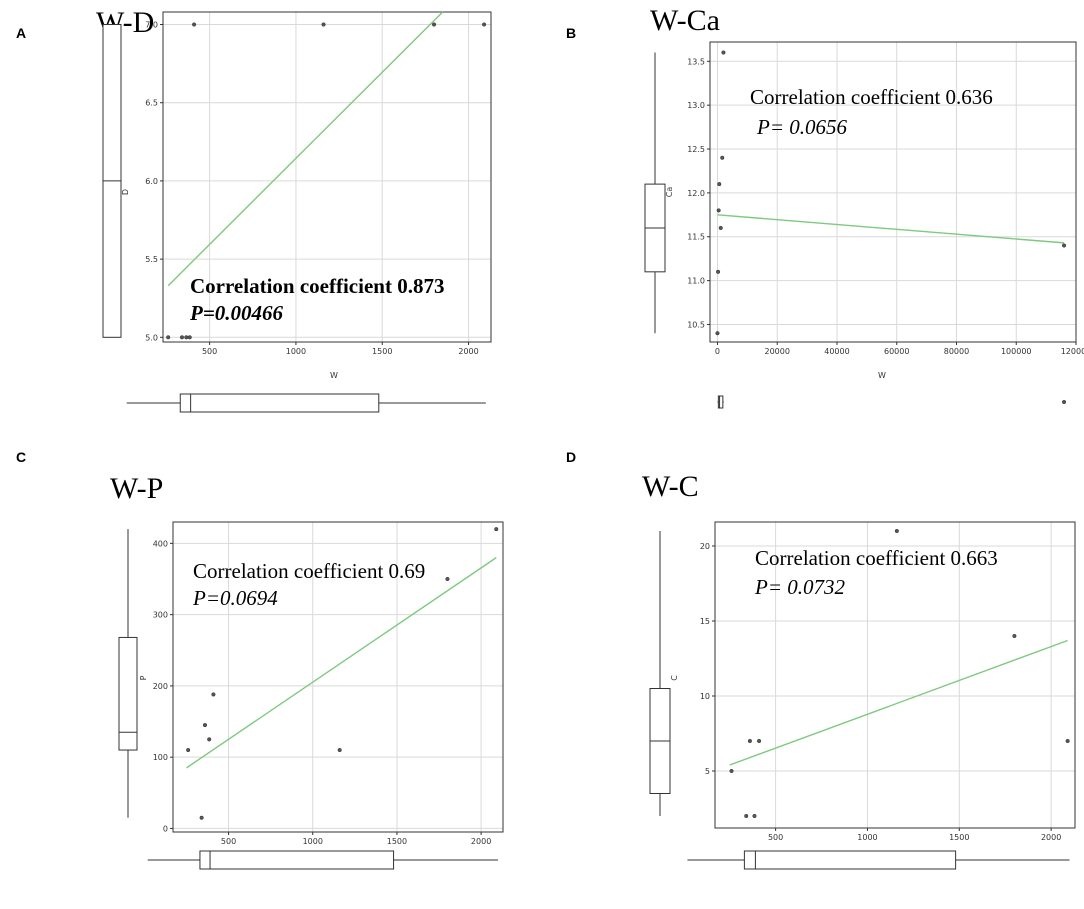 This screenshot has height=909, width=1084. What do you see at coordinates (151, 337) in the screenshot?
I see `y-tick-label: 5.0` at bounding box center [151, 337].